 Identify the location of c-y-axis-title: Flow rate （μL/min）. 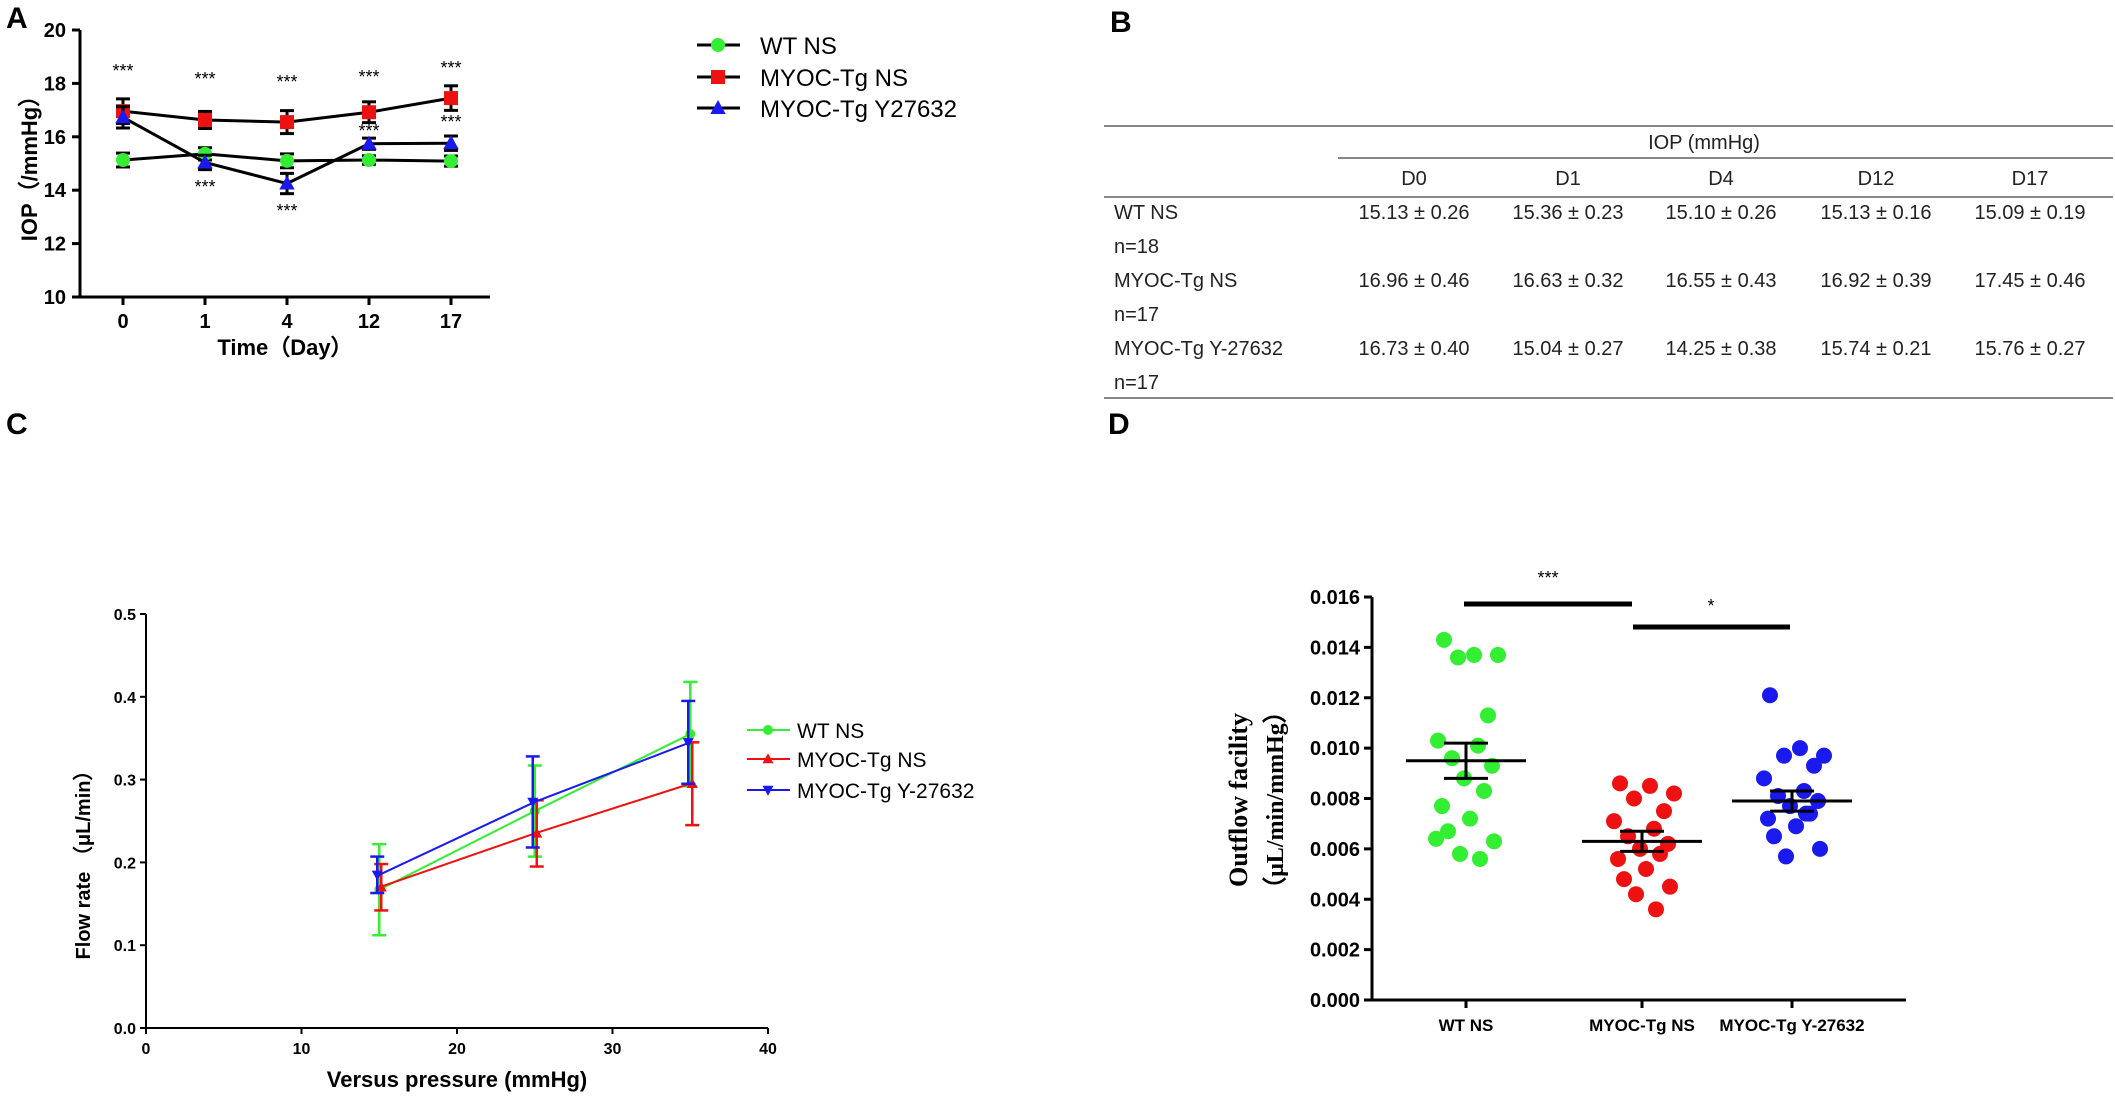
(83, 860).